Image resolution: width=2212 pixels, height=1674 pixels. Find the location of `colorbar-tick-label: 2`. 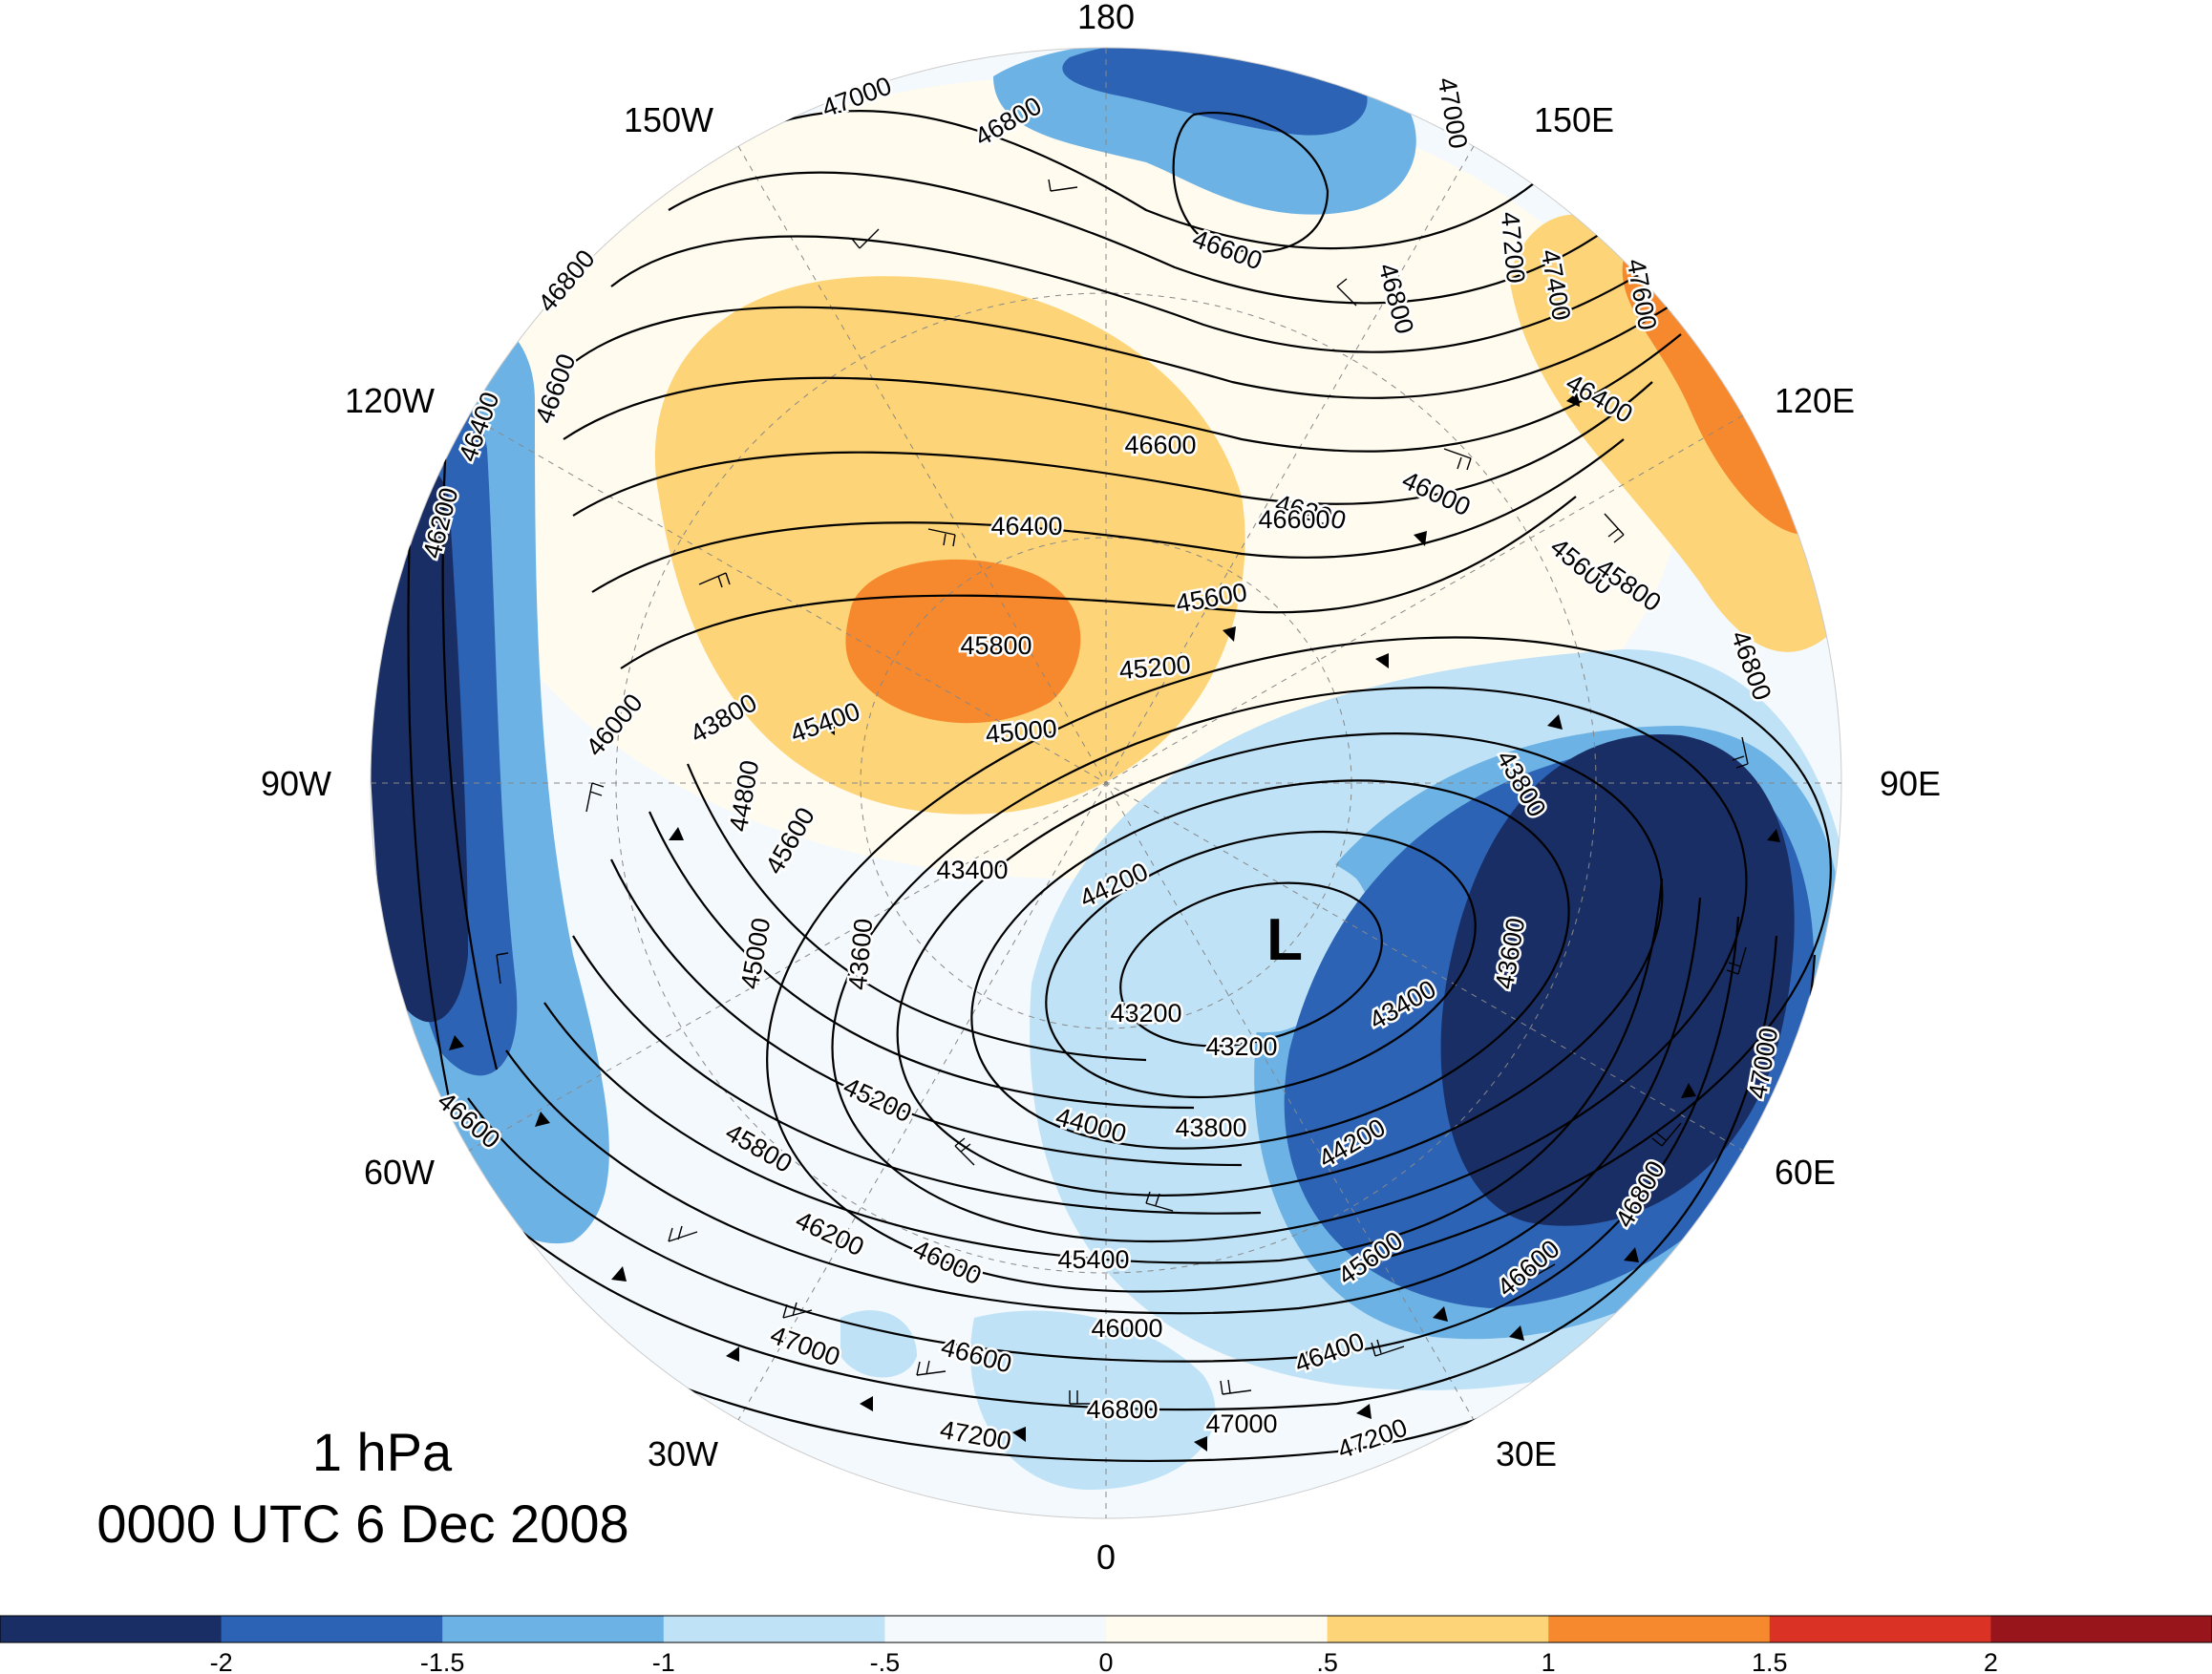

colorbar-tick-label: 2 is located at coordinates (1991, 1661).